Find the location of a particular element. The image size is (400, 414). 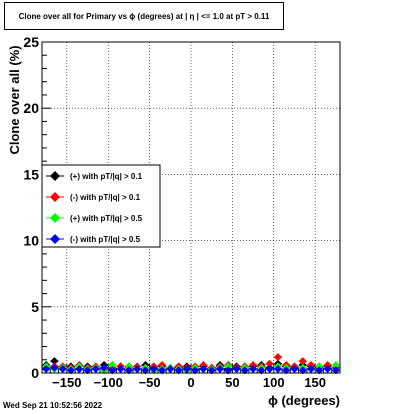

legend-item: (-) with pT/|q| > 0.5 is located at coordinates (93, 239).